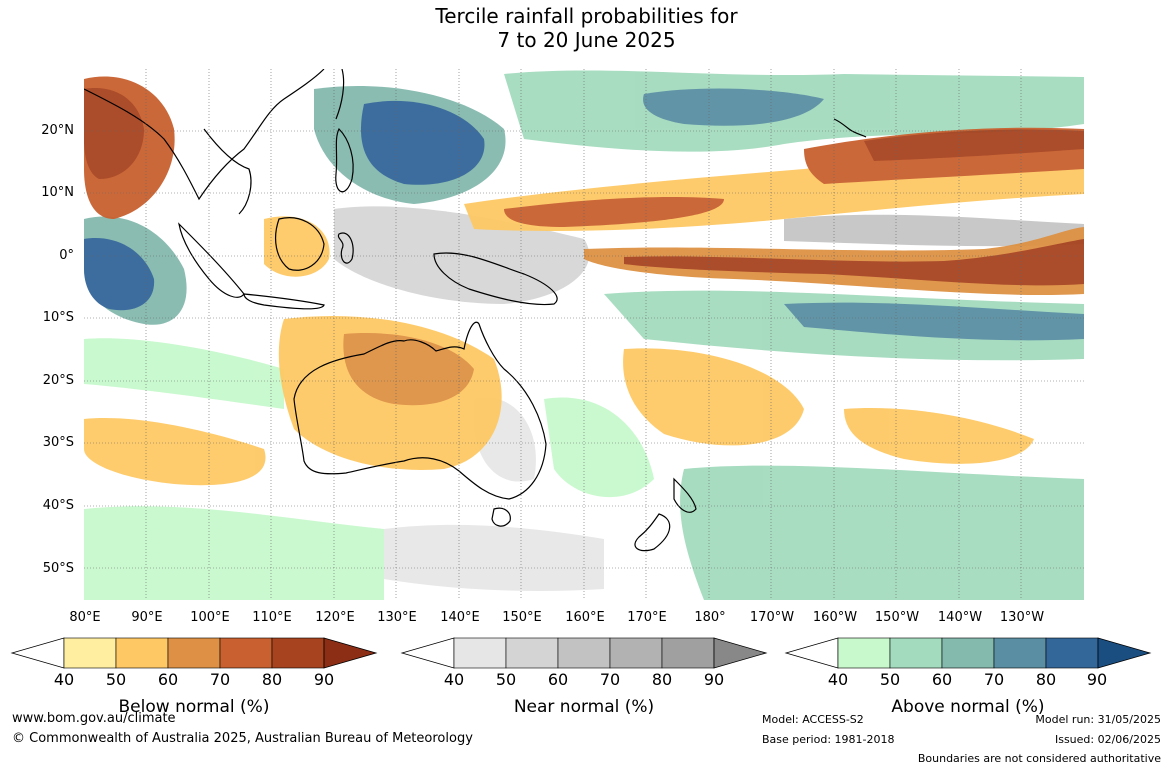 The width and height of the screenshot is (1173, 770). What do you see at coordinates (662, 679) in the screenshot?
I see `legend-near-tick-80: 80` at bounding box center [662, 679].